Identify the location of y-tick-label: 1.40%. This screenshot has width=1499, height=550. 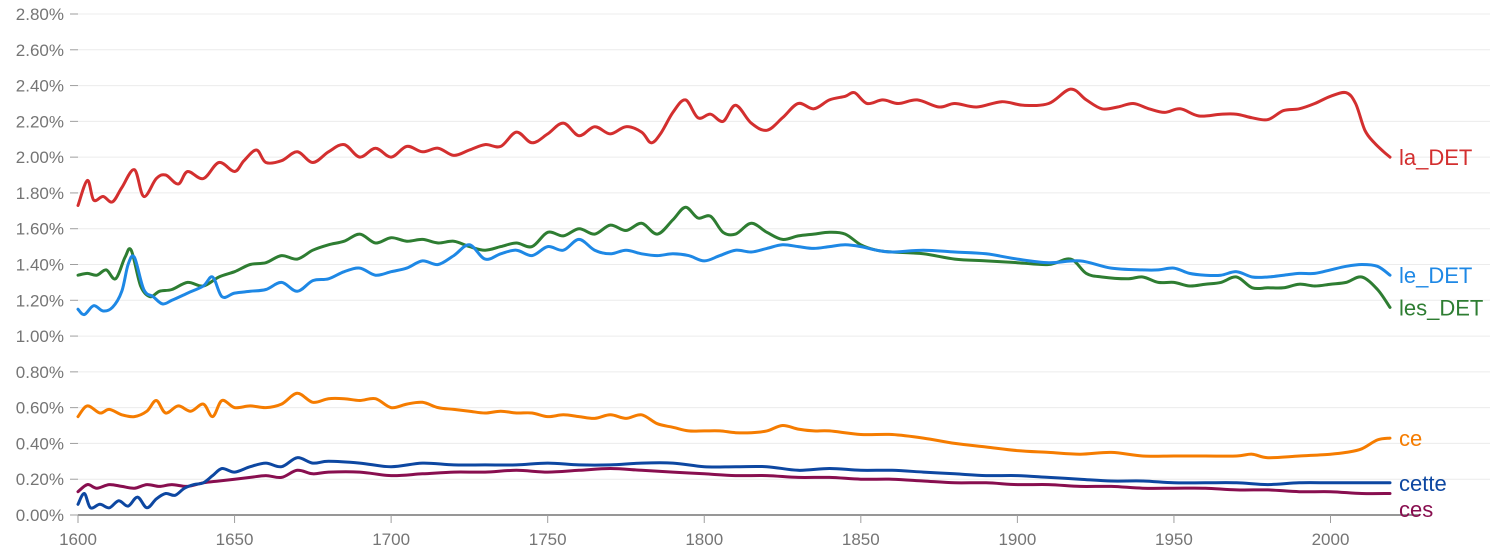
(40, 265).